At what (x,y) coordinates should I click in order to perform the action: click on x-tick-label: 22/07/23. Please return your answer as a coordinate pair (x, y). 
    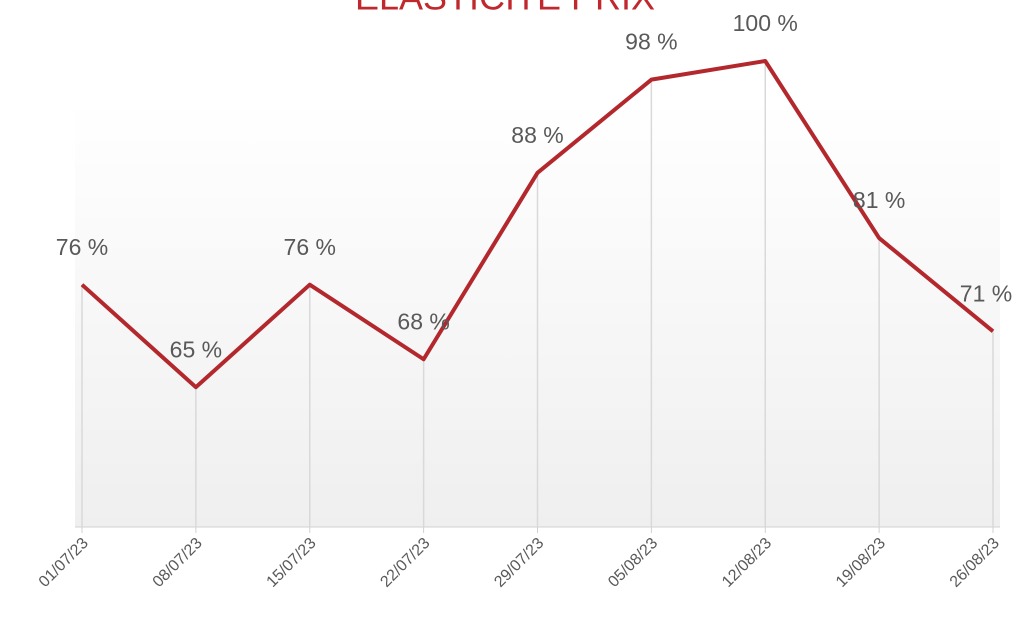
    Looking at the image, I should click on (405, 563).